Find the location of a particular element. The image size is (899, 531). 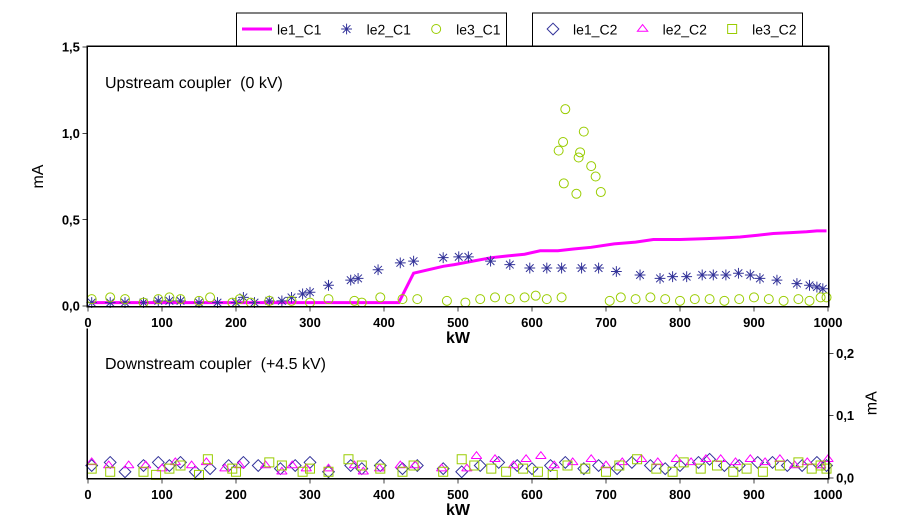

y2-tick-label: 0,2 is located at coordinates (845, 353).